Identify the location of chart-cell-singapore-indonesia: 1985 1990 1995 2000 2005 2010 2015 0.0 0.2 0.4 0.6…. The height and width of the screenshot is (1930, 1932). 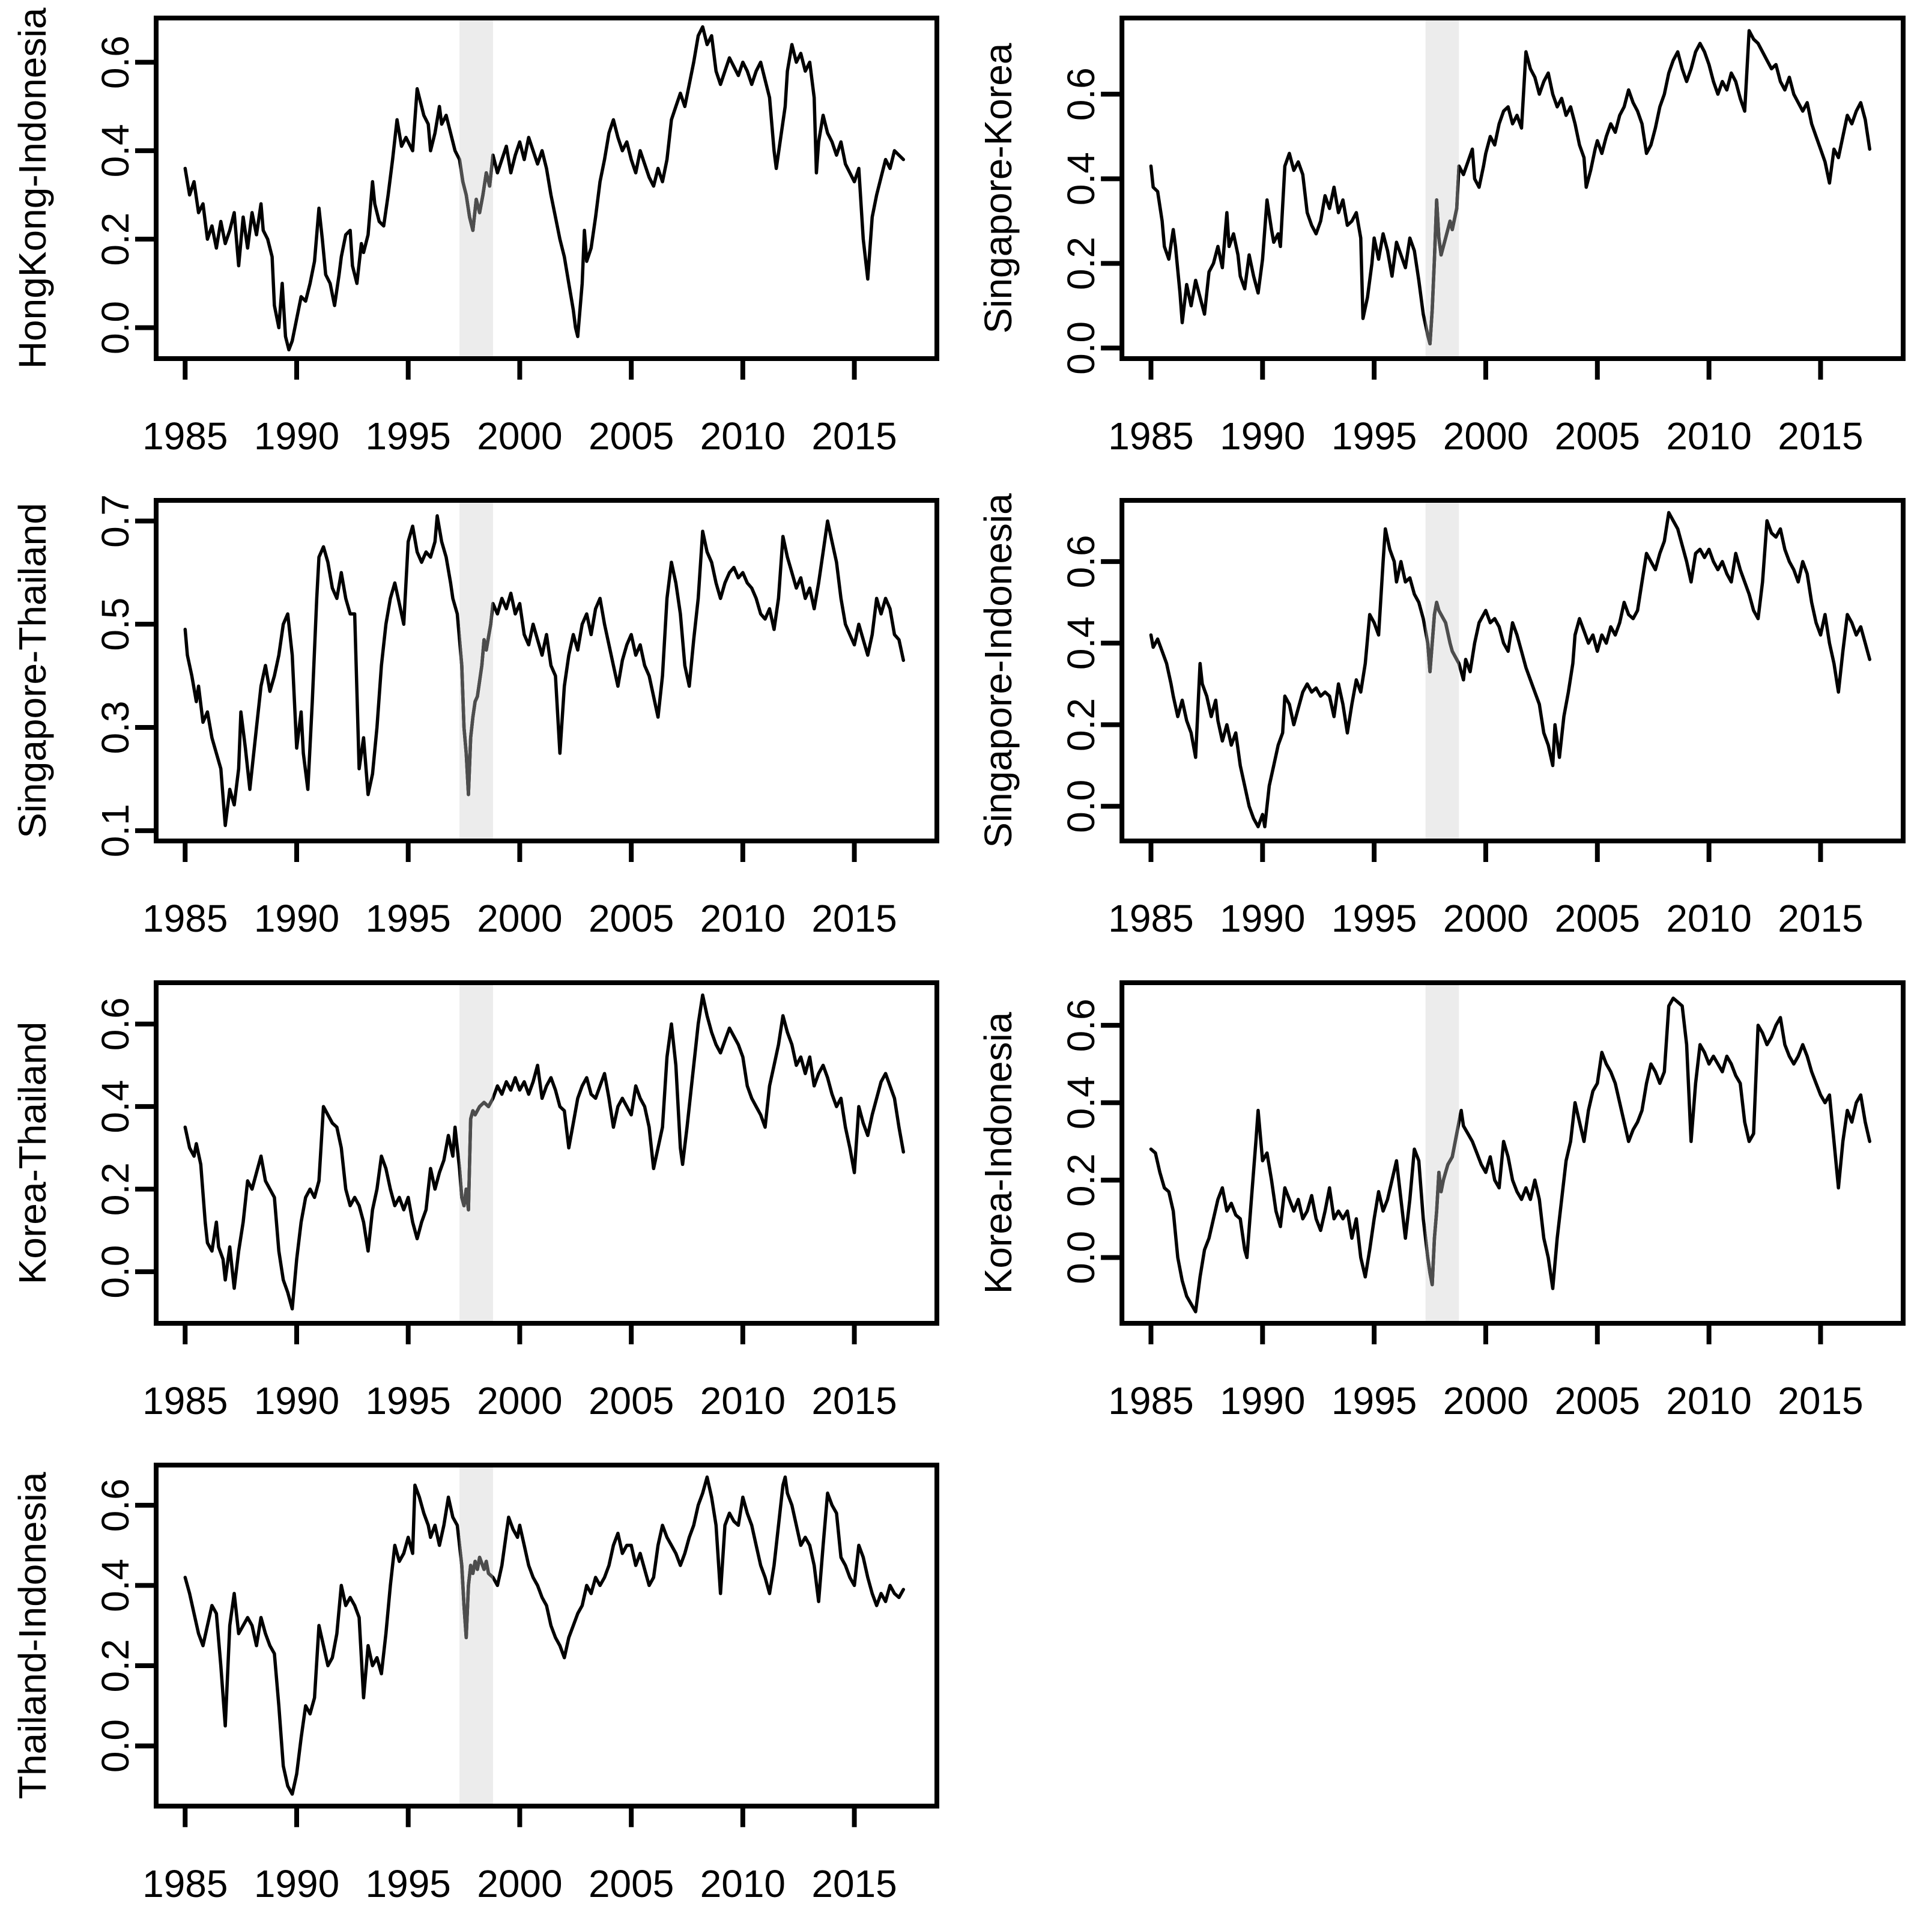
(1449, 723).